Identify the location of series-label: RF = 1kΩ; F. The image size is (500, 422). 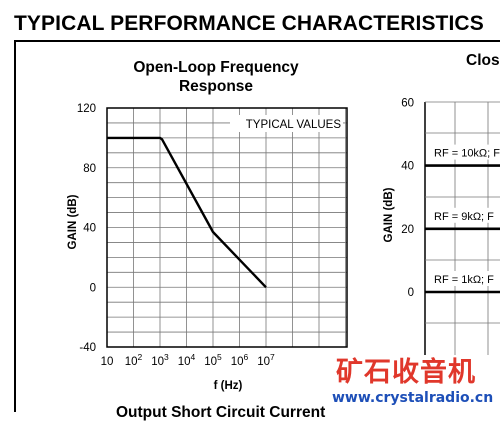
(464, 280).